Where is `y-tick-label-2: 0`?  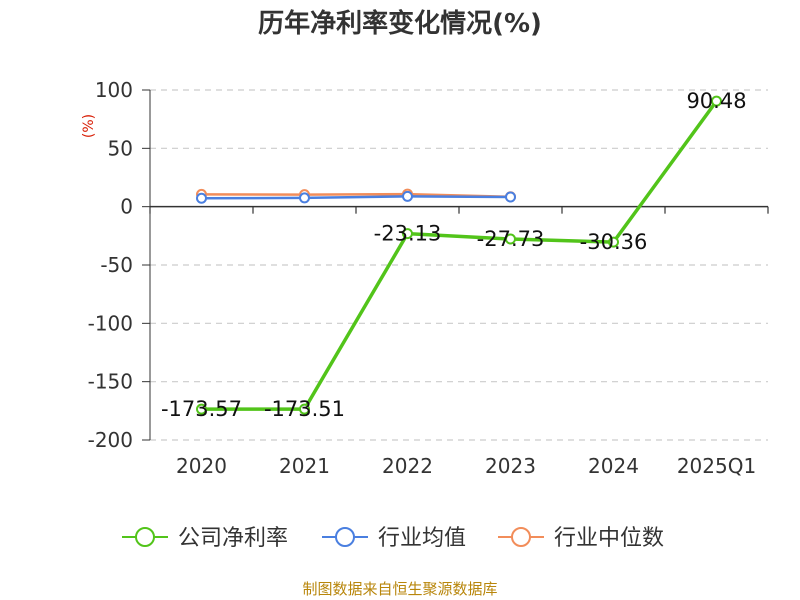
y-tick-label-2: 0 is located at coordinates (126, 207).